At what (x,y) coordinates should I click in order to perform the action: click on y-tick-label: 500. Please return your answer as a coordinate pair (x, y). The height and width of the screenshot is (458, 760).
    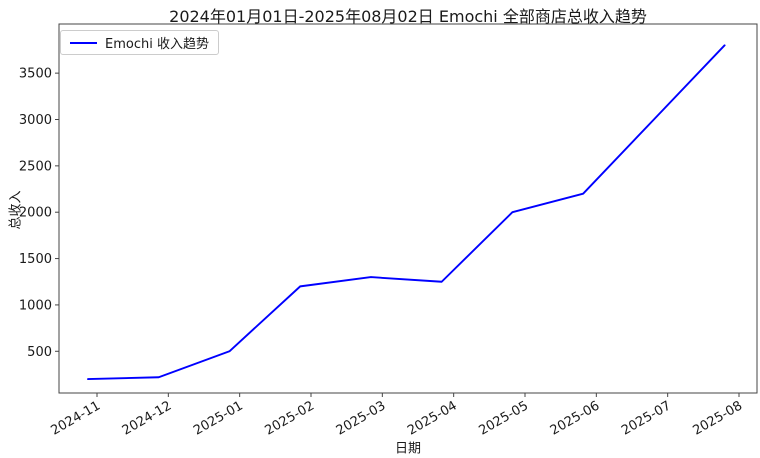
    Looking at the image, I should click on (39, 352).